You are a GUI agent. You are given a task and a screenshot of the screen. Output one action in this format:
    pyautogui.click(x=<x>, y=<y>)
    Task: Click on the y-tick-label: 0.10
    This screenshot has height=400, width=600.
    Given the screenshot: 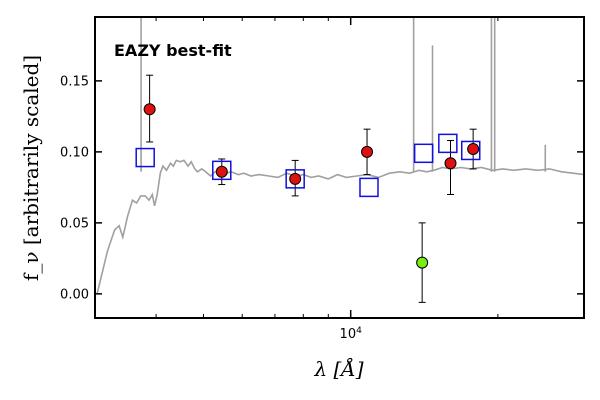 What is the action you would take?
    pyautogui.click(x=74, y=152)
    